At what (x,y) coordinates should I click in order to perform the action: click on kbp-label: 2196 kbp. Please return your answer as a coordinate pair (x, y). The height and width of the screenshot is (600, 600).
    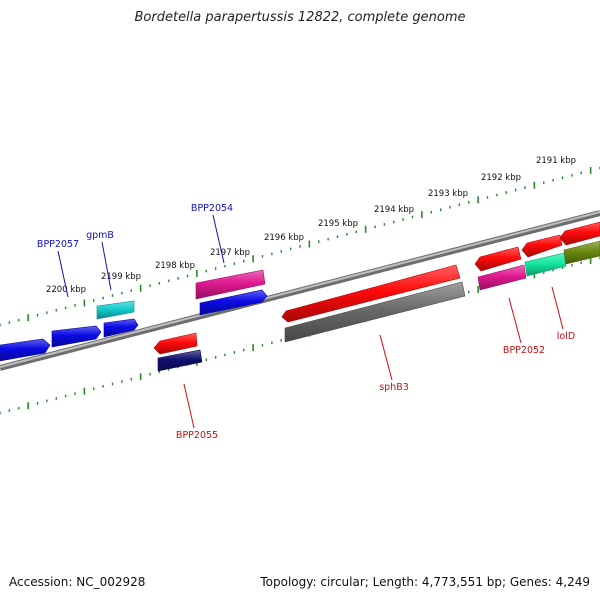
    Looking at the image, I should click on (284, 238).